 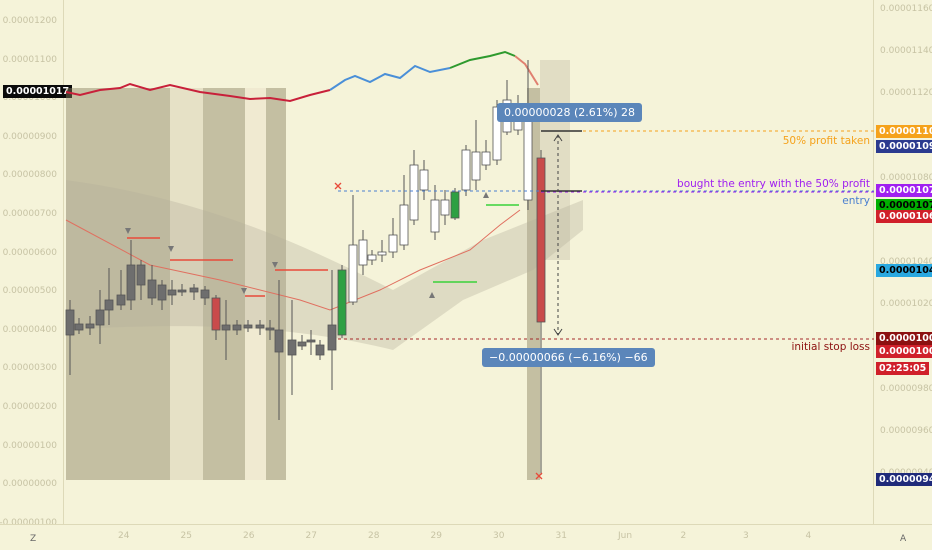 What do you see at coordinates (906, 304) in the screenshot?
I see `right-axis-tick: 0.00001020` at bounding box center [906, 304].